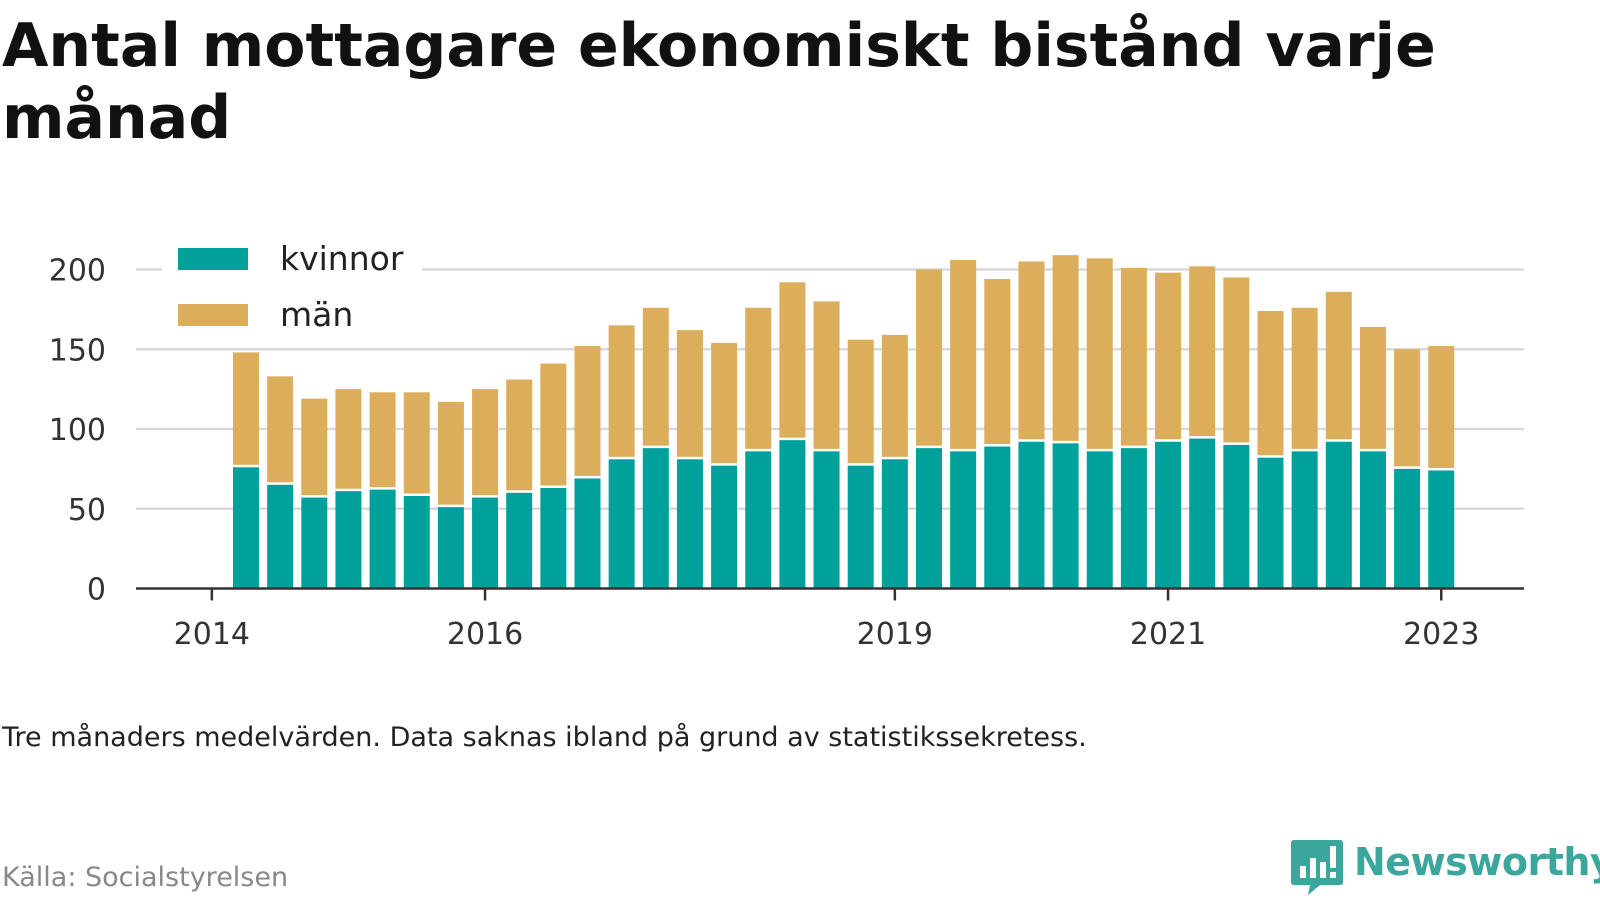 The height and width of the screenshot is (900, 1600). What do you see at coordinates (213, 259) in the screenshot?
I see `legend-swatch-kvinnor` at bounding box center [213, 259].